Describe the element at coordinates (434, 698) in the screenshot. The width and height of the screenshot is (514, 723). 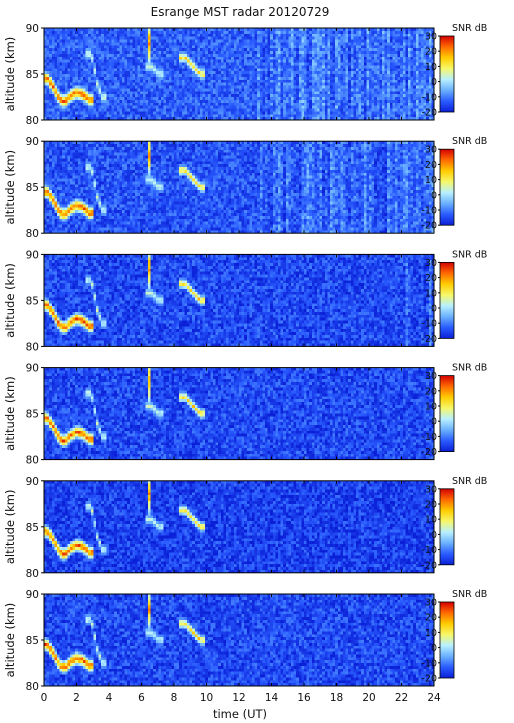
I see `x-tick-label: 24` at that location.